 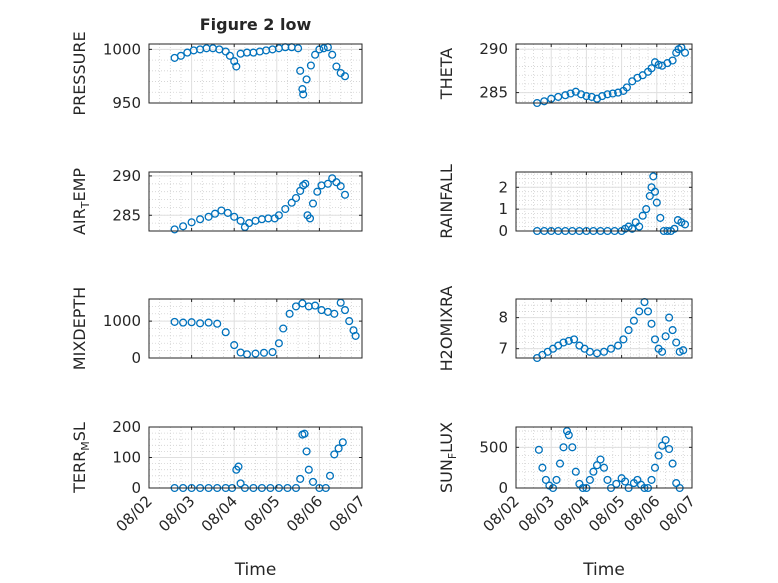 I want to click on subplot-6: 7 8 H2OMIXRA, so click(x=565, y=329).